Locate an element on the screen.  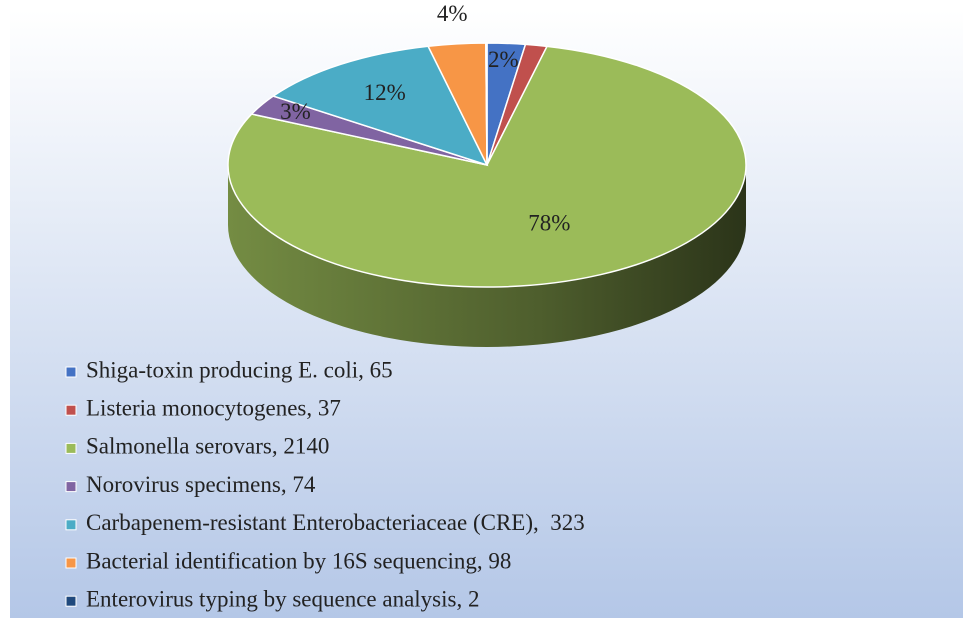
data-label: 12% is located at coordinates (385, 92).